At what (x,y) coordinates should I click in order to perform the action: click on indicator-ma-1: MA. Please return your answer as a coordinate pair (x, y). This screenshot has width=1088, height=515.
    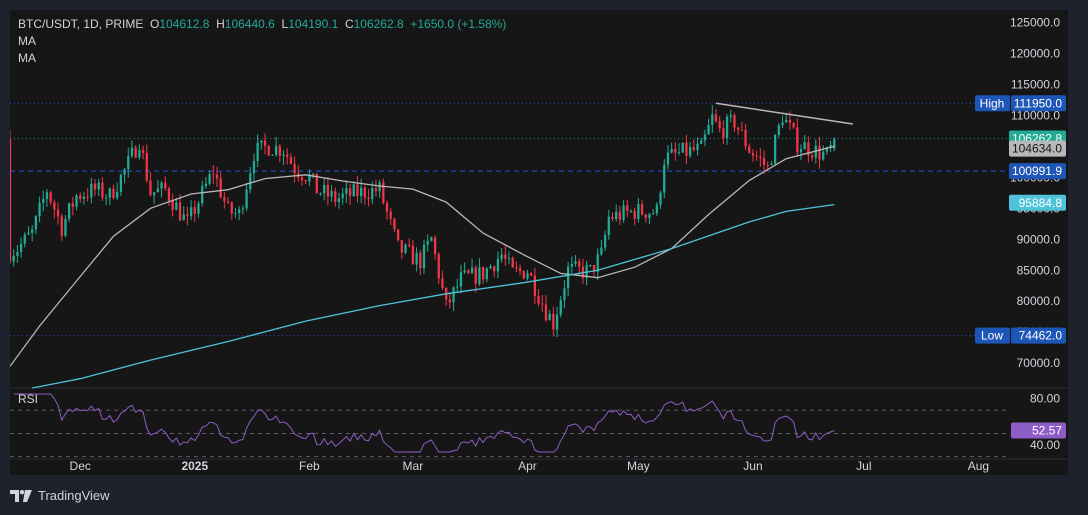
    Looking at the image, I should click on (27, 41).